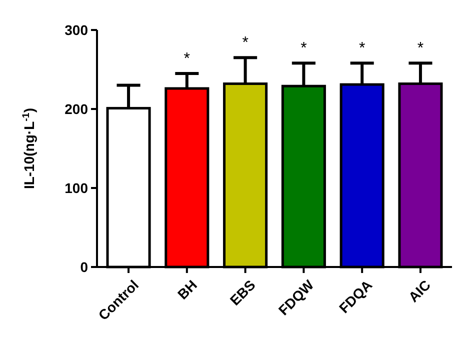  I want to click on y-tick-label: 200, so click(76, 108).